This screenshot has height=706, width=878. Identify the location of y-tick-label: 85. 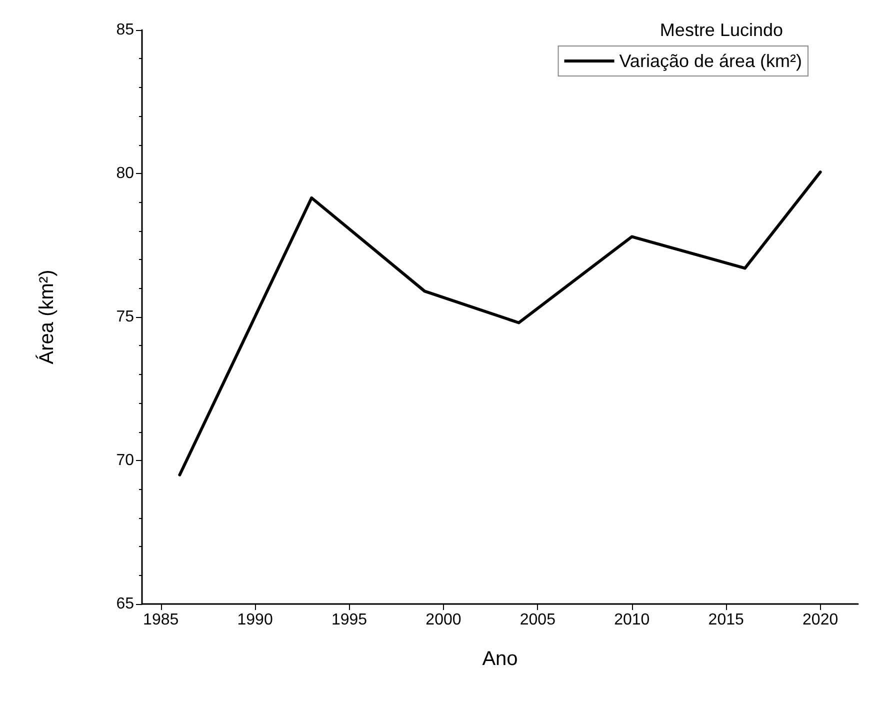
(125, 30).